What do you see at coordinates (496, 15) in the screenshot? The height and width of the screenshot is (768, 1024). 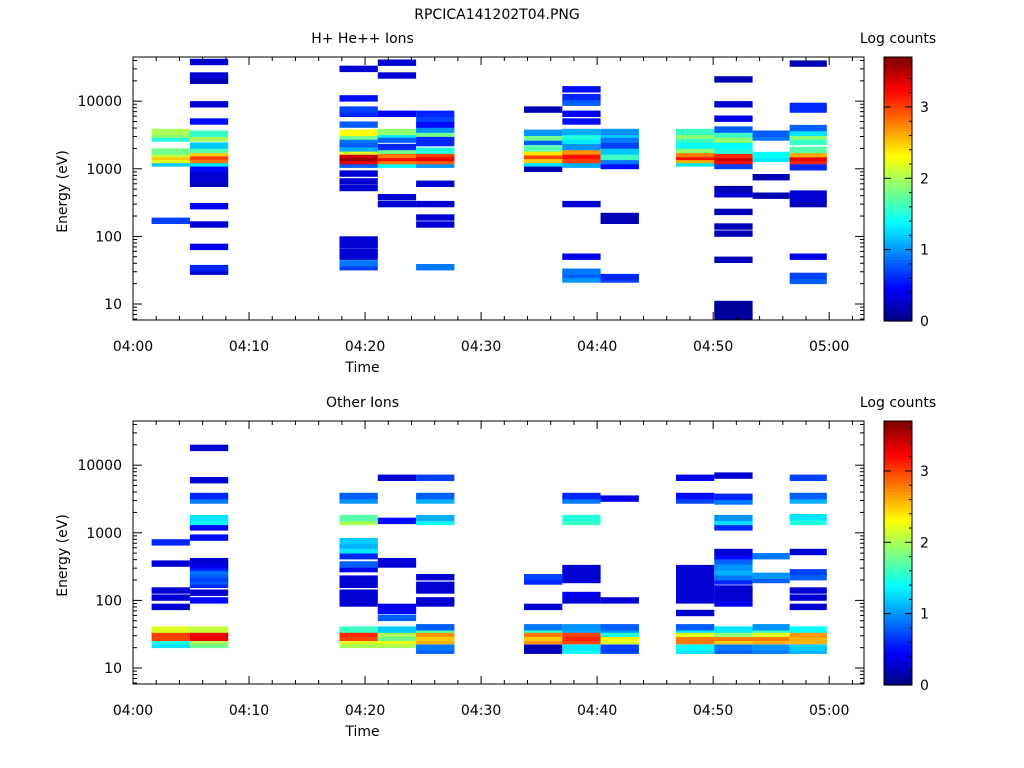 I see `figure-title: RPCICA141202T04.PNG` at bounding box center [496, 15].